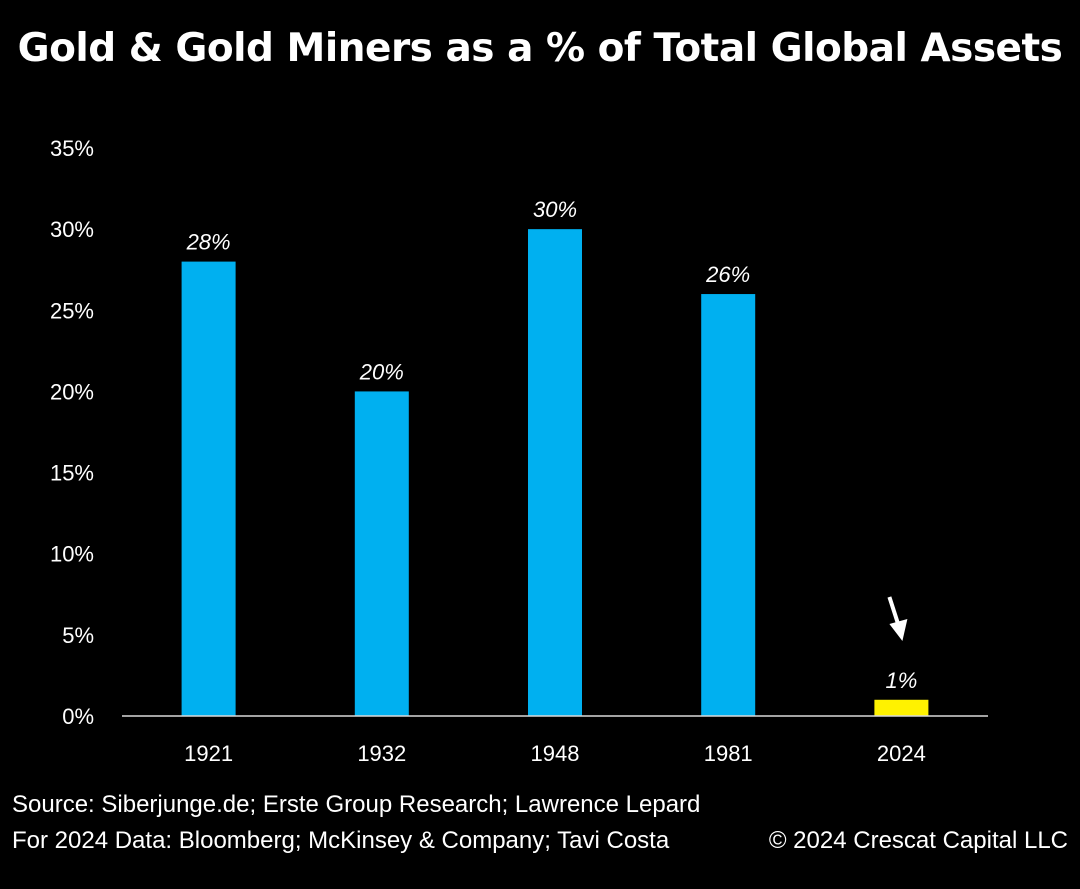  Describe the element at coordinates (208, 242) in the screenshot. I see `data-label: 28%` at that location.